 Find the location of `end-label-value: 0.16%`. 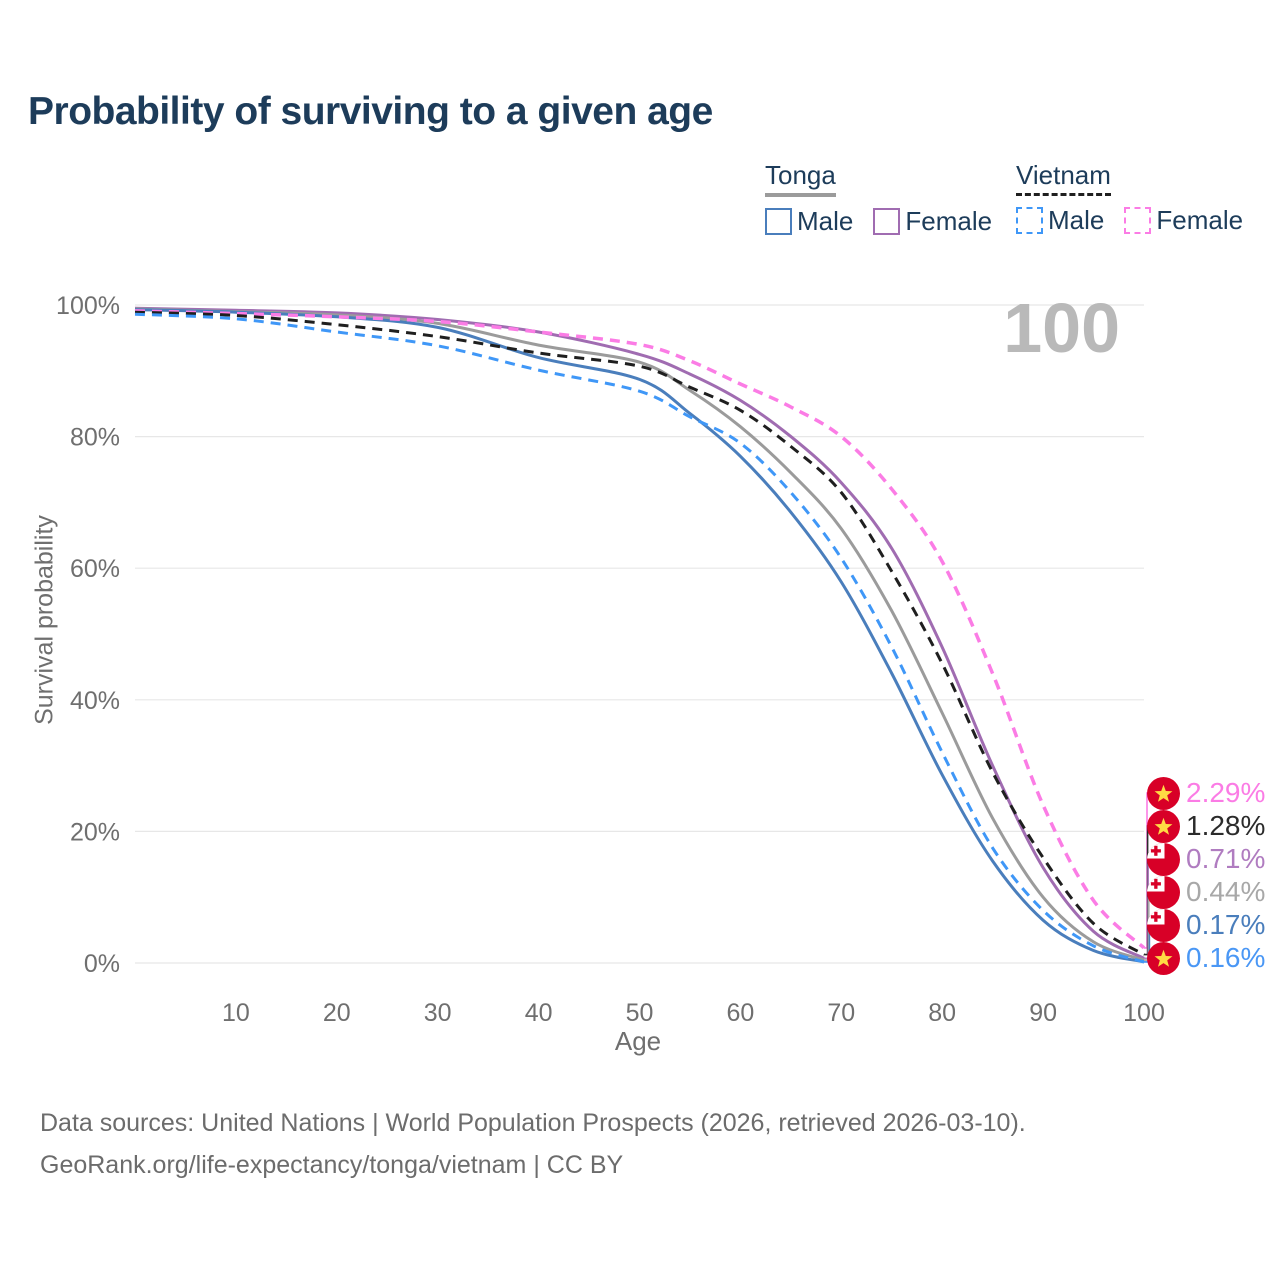

end-label-value: 0.16% is located at coordinates (1226, 957).